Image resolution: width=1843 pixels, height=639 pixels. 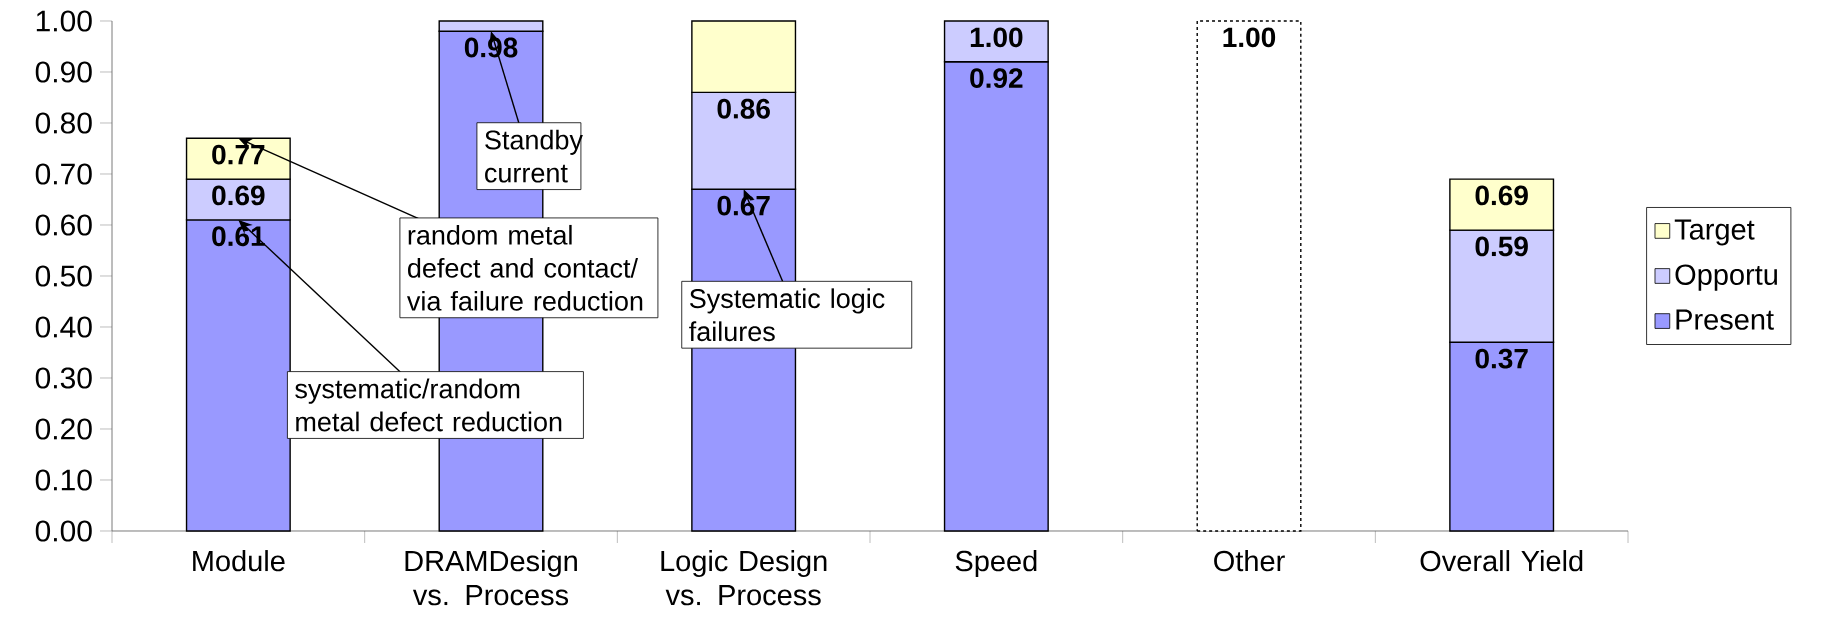 I want to click on annotation: Systematic logic failures, so click(x=787, y=315).